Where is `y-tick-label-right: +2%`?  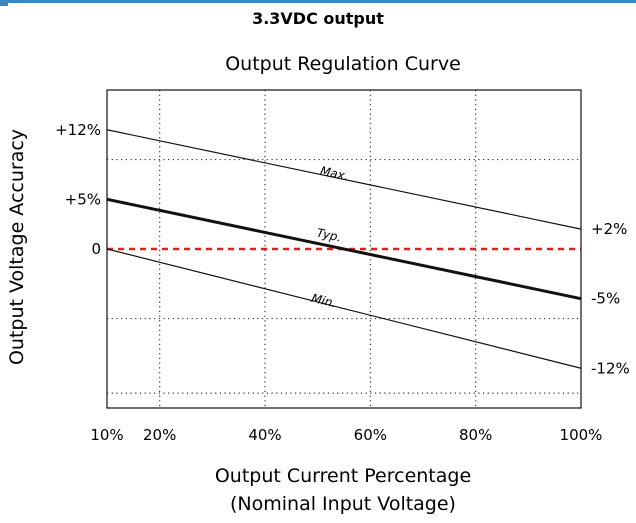
y-tick-label-right: +2% is located at coordinates (609, 229).